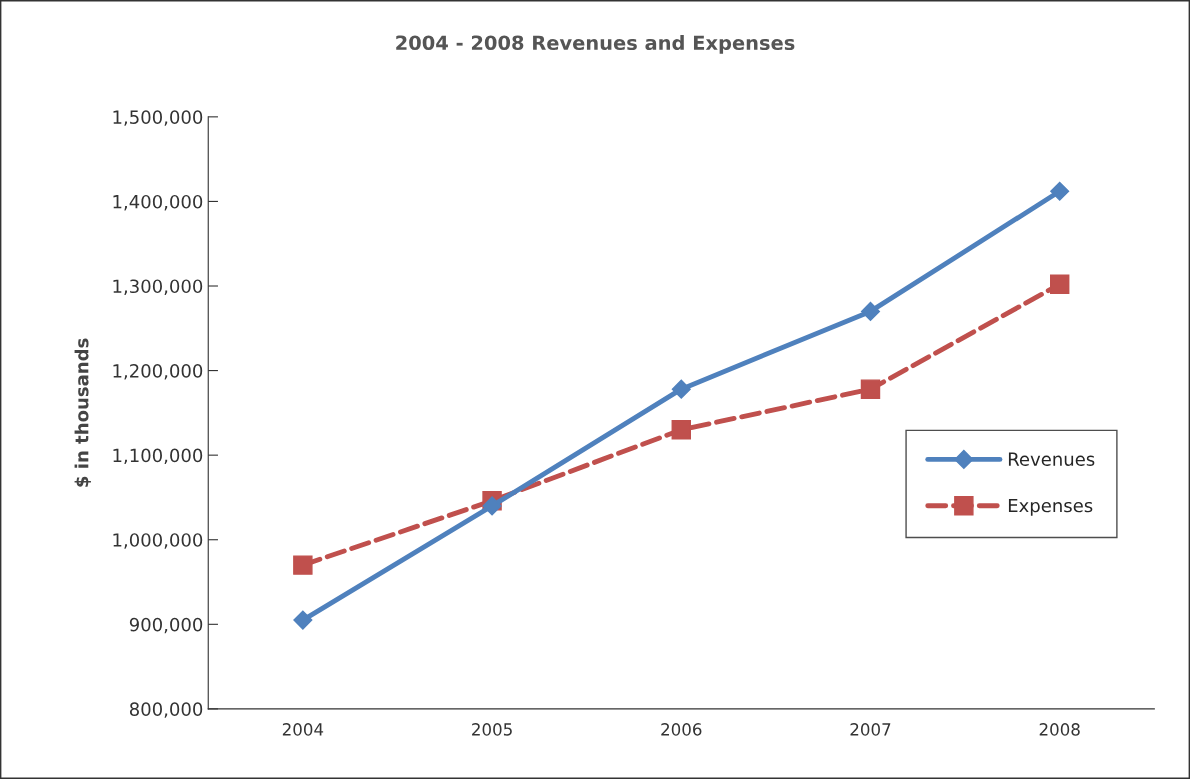 This screenshot has height=779, width=1190. Describe the element at coordinates (158, 456) in the screenshot. I see `y-tick-label: 1,100,000` at that location.